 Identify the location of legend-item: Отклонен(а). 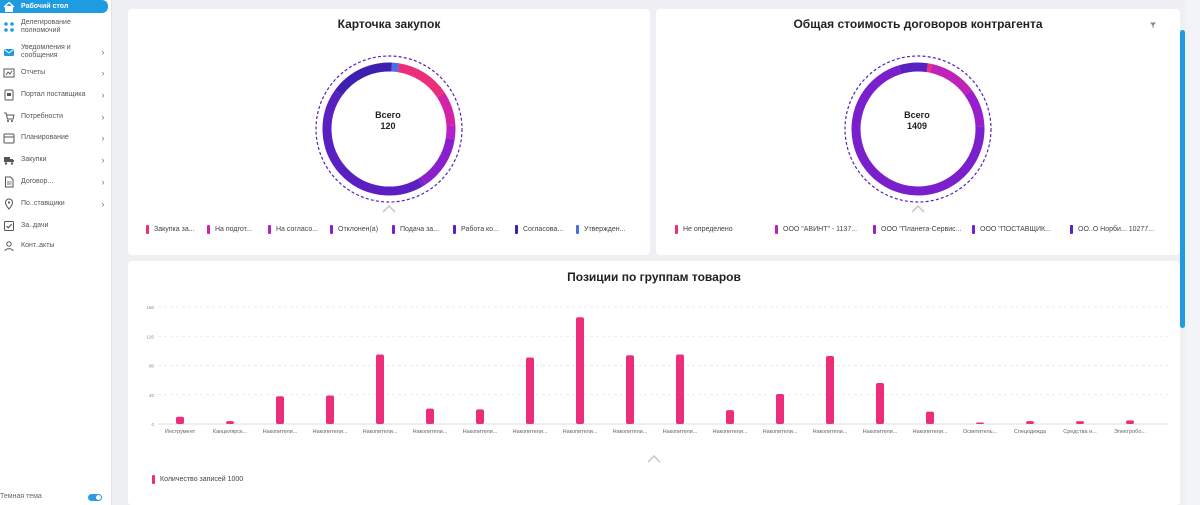
(361, 229).